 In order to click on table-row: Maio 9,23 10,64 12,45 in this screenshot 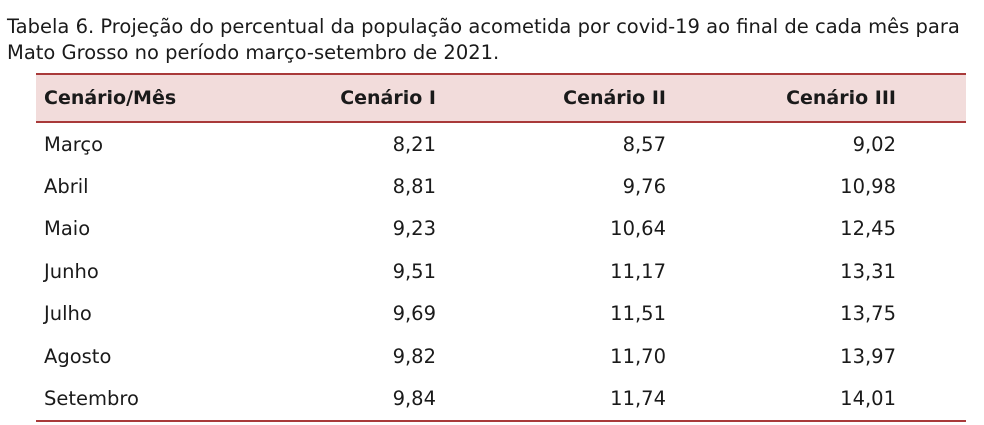, I will do `click(501, 229)`.